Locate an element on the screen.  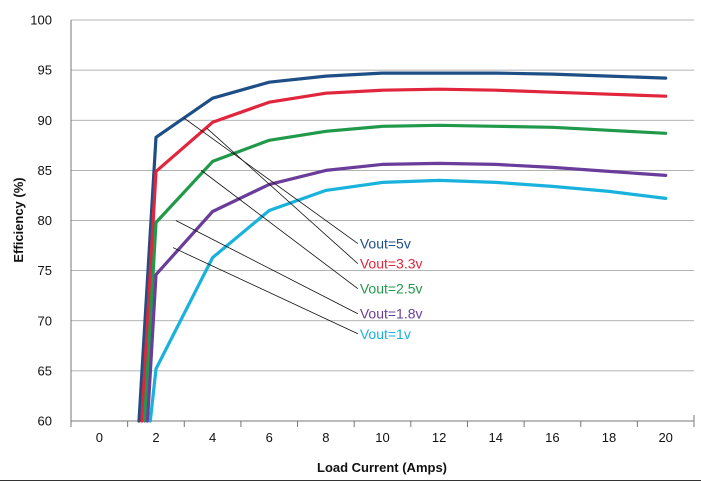
callout-leader-vout-5v is located at coordinates (271, 180).